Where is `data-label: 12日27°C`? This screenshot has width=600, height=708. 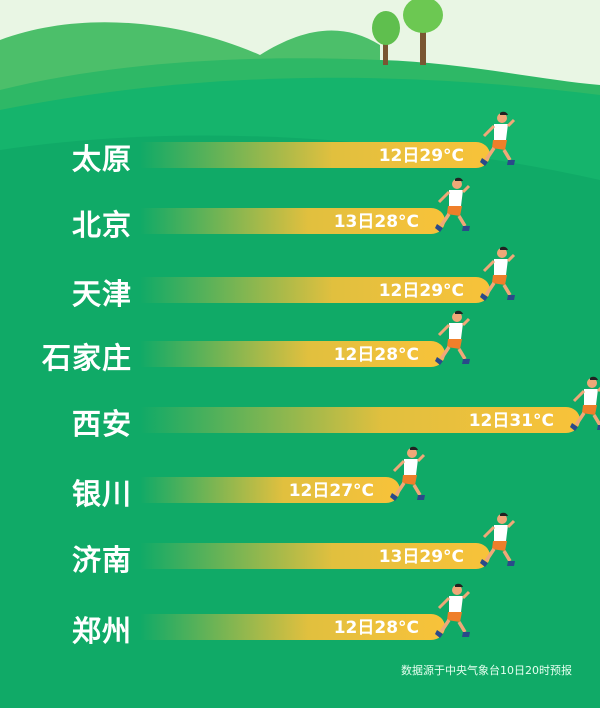
data-label: 12日27°C is located at coordinates (331, 491).